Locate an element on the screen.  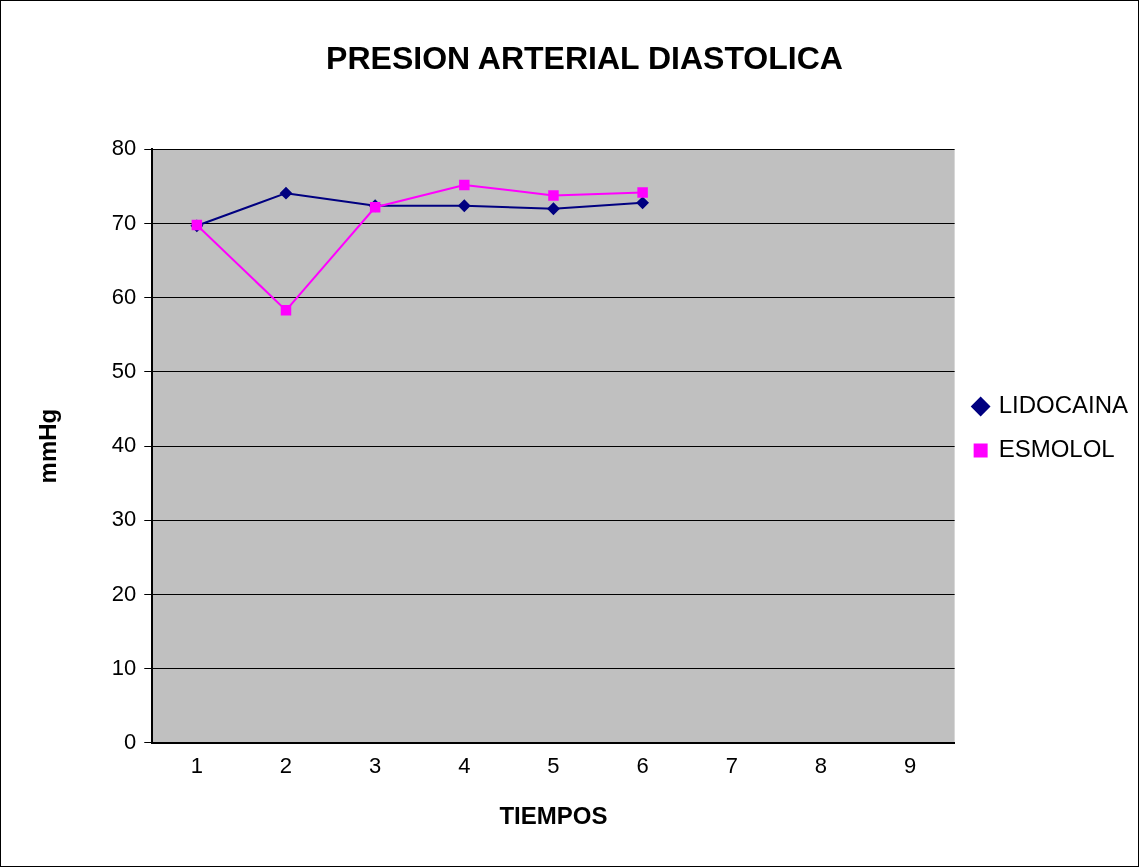
y-tick-label: 20 is located at coordinates (124, 593).